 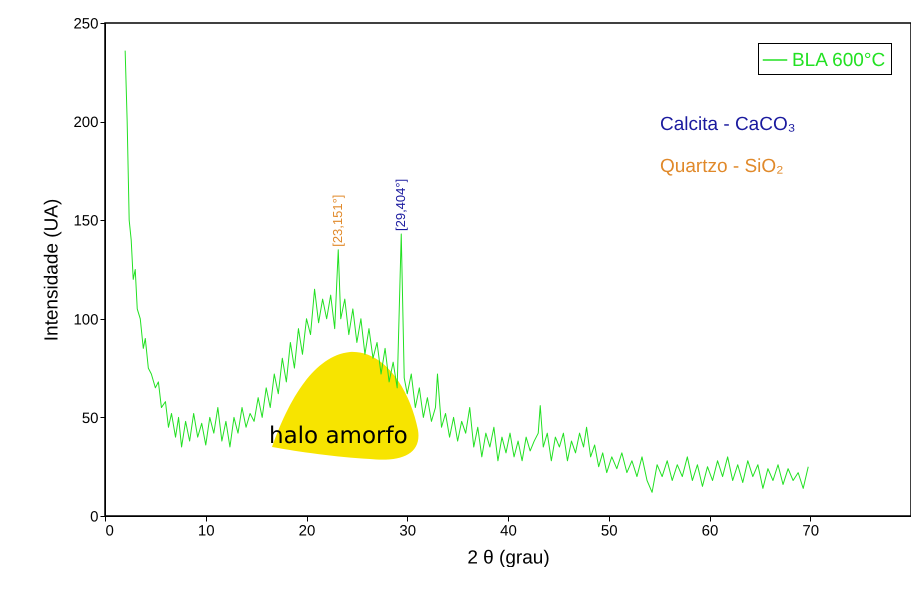 What do you see at coordinates (110, 531) in the screenshot?
I see `x-tick-label: 0` at bounding box center [110, 531].